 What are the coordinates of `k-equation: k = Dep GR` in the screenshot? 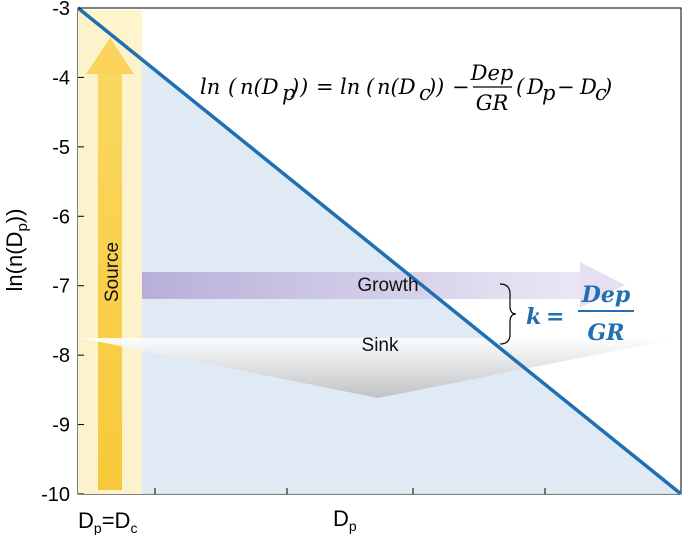 It's located at (580, 314).